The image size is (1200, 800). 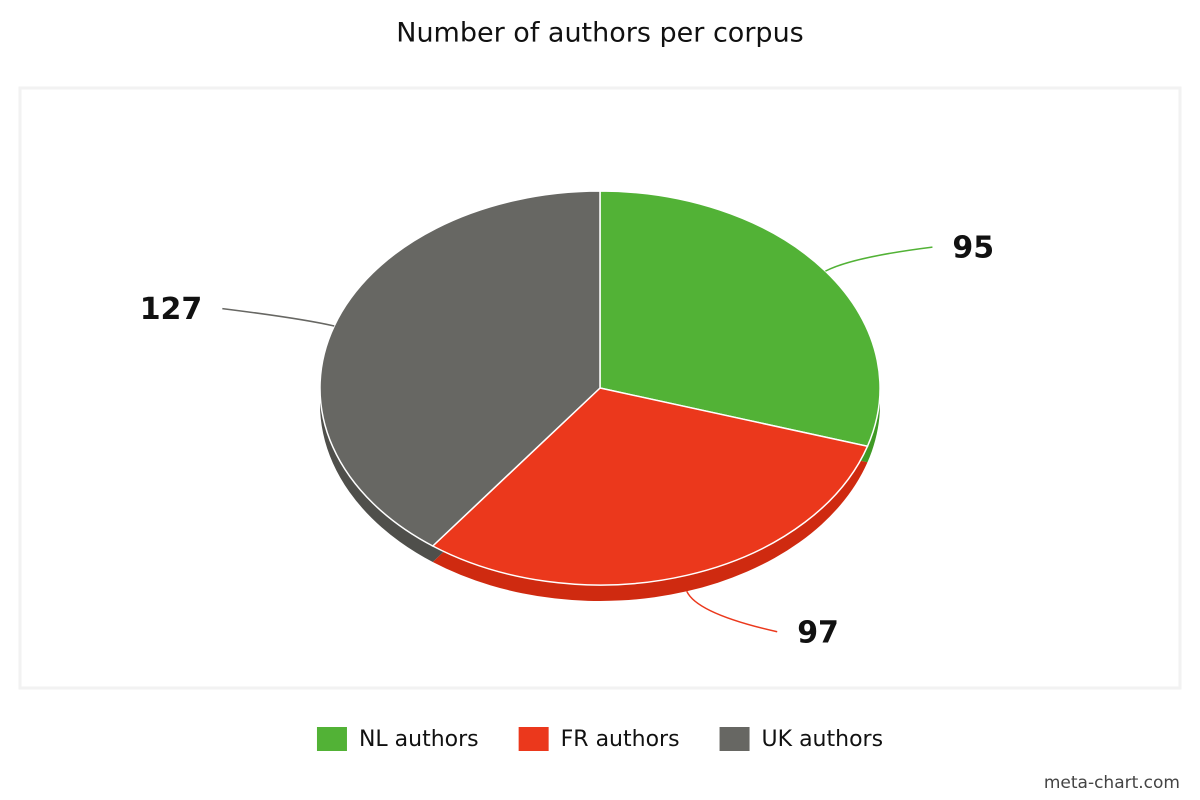 I want to click on data-label: 97, so click(x=818, y=632).